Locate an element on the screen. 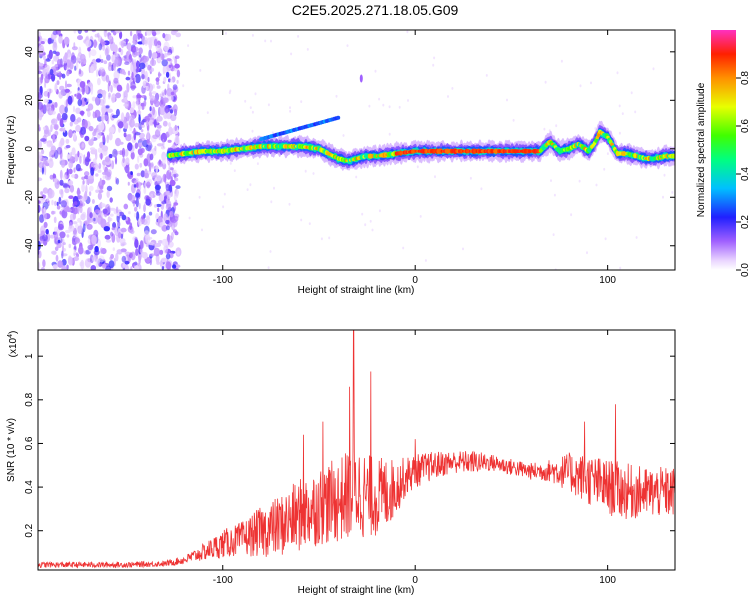 The width and height of the screenshot is (750, 600). snr-y-multiplier: (x104) is located at coordinates (13, 344).